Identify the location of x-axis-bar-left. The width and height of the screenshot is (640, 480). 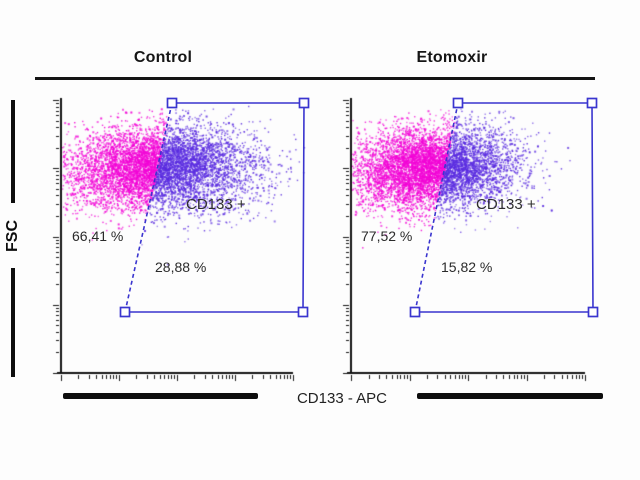
(160, 396).